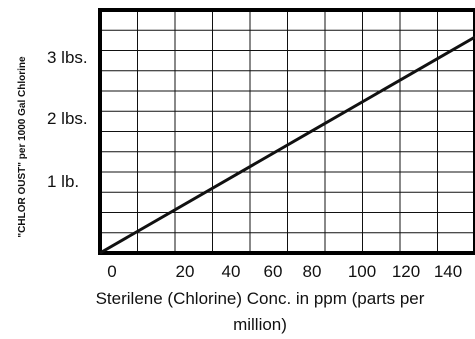  I want to click on y-tick-label: 2 lbs., so click(67, 118).